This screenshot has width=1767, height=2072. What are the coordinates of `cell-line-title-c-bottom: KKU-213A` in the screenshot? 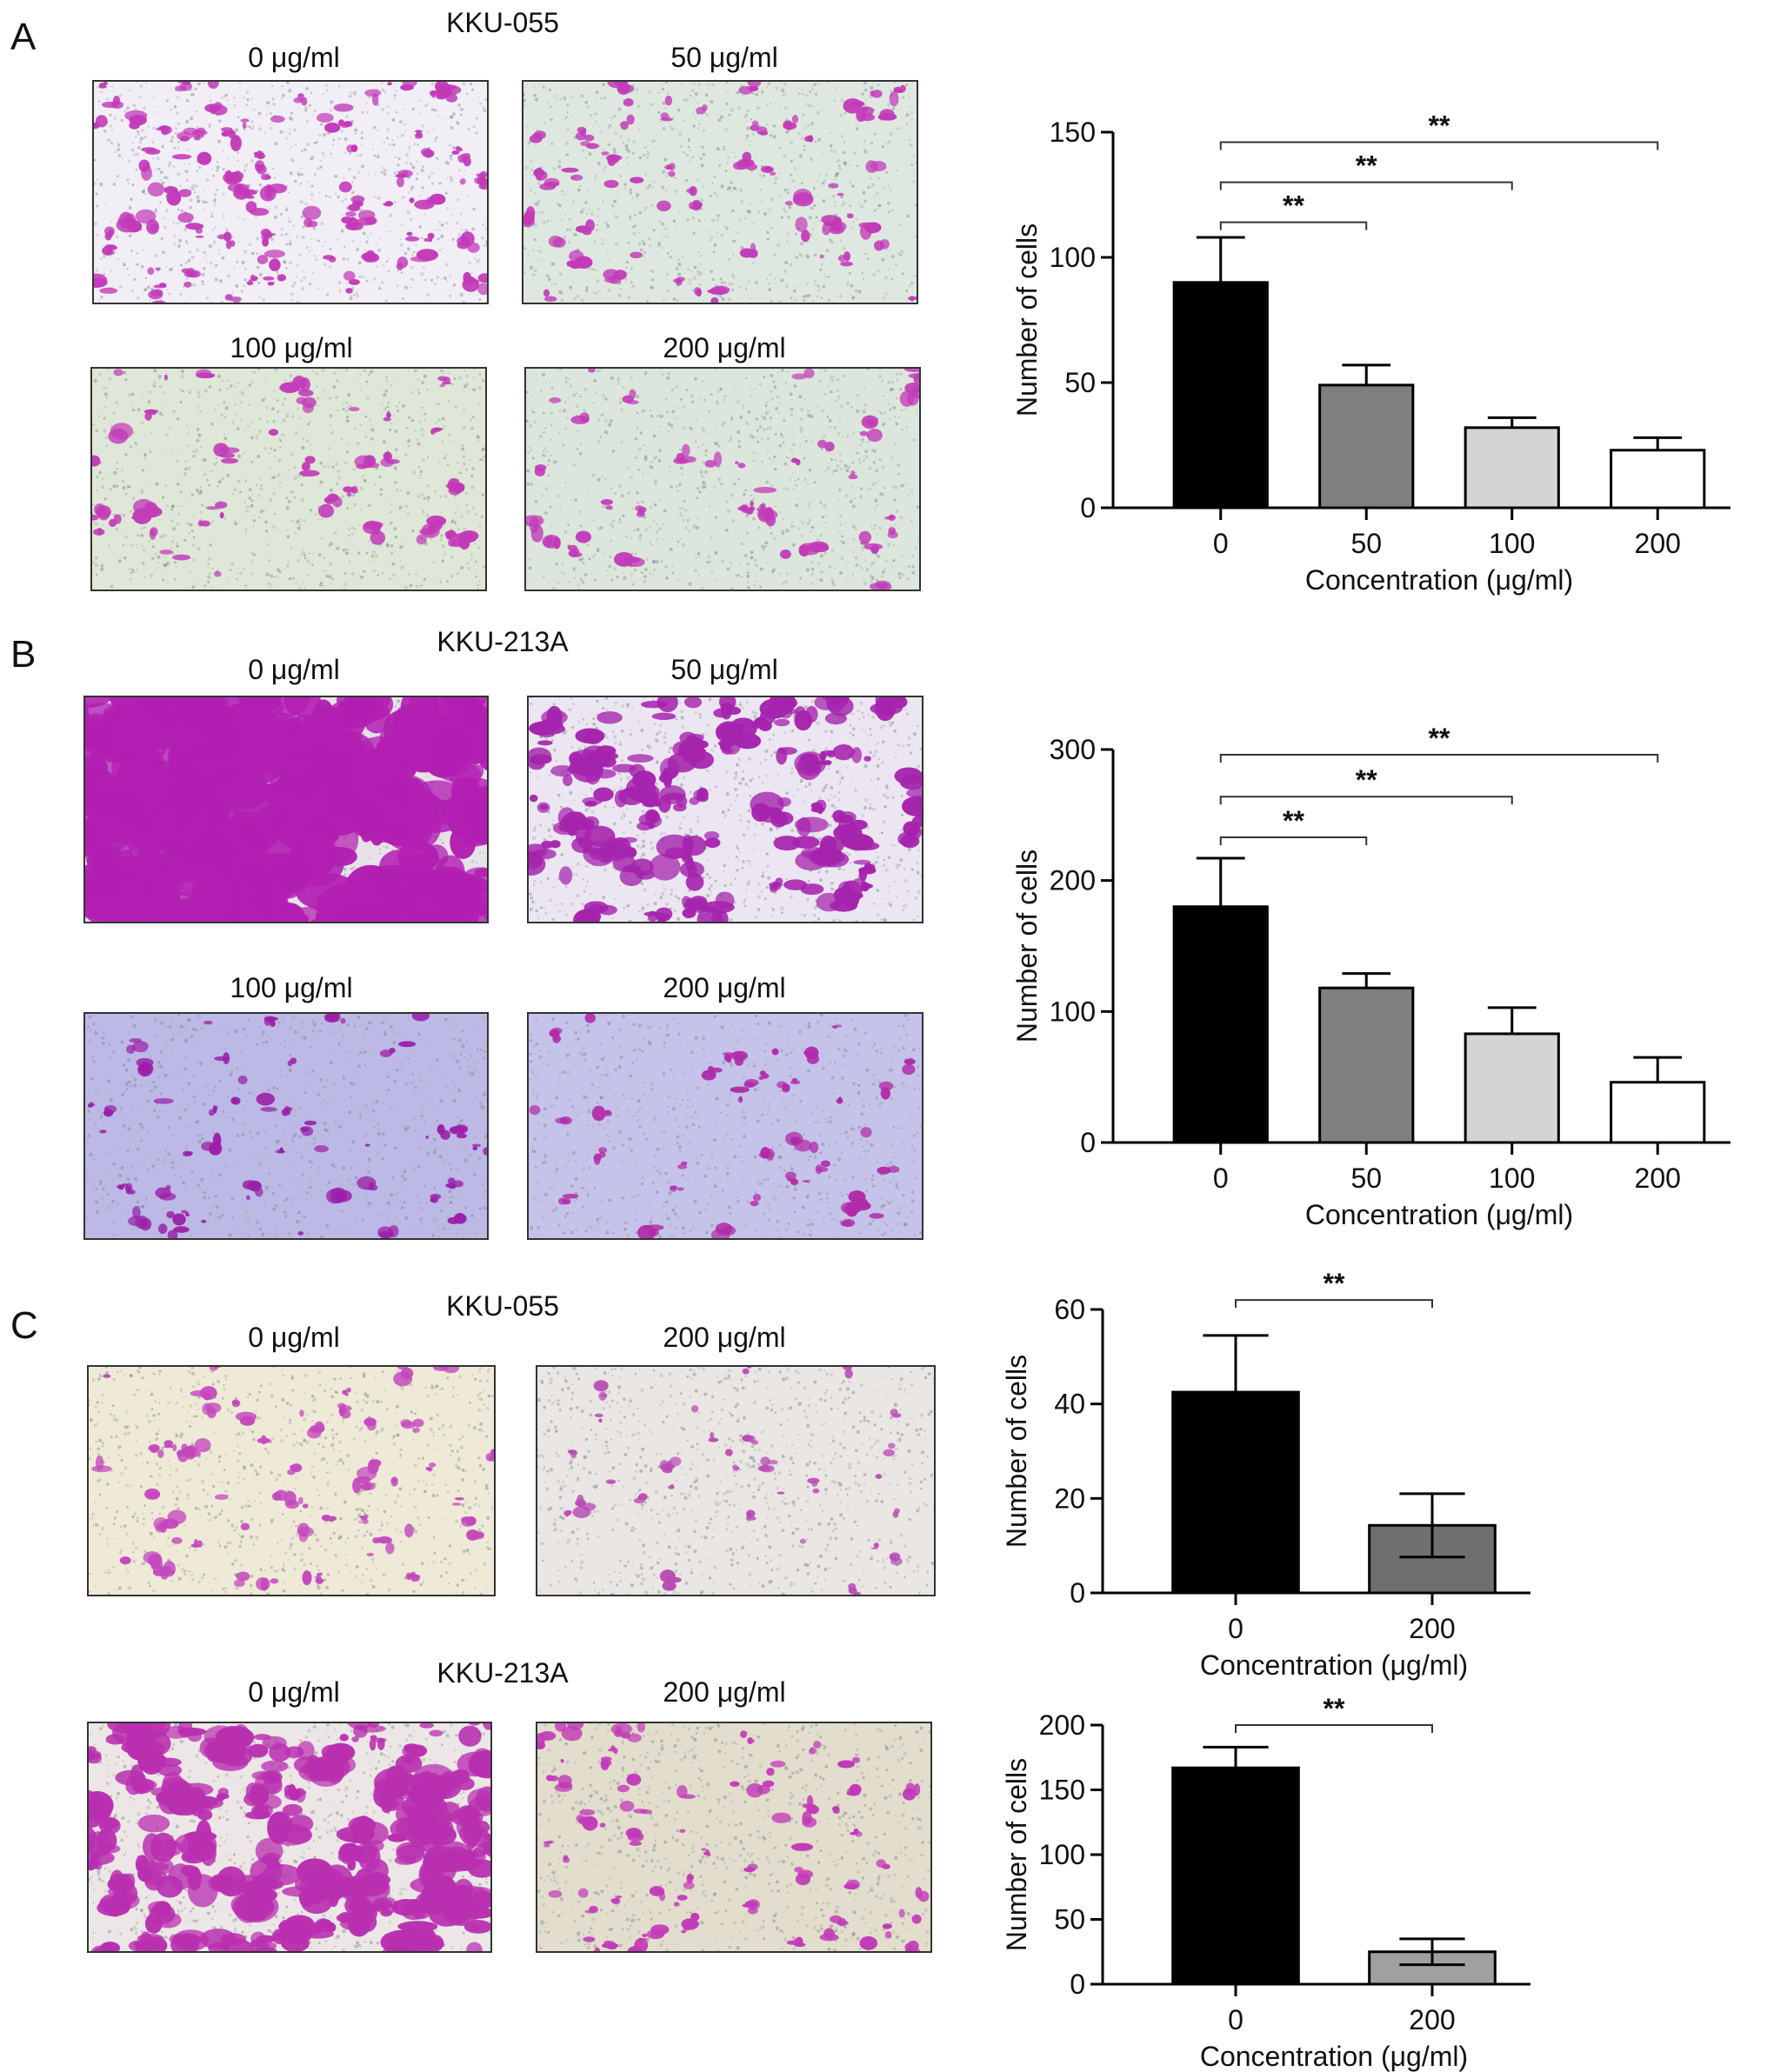 It's located at (503, 1673).